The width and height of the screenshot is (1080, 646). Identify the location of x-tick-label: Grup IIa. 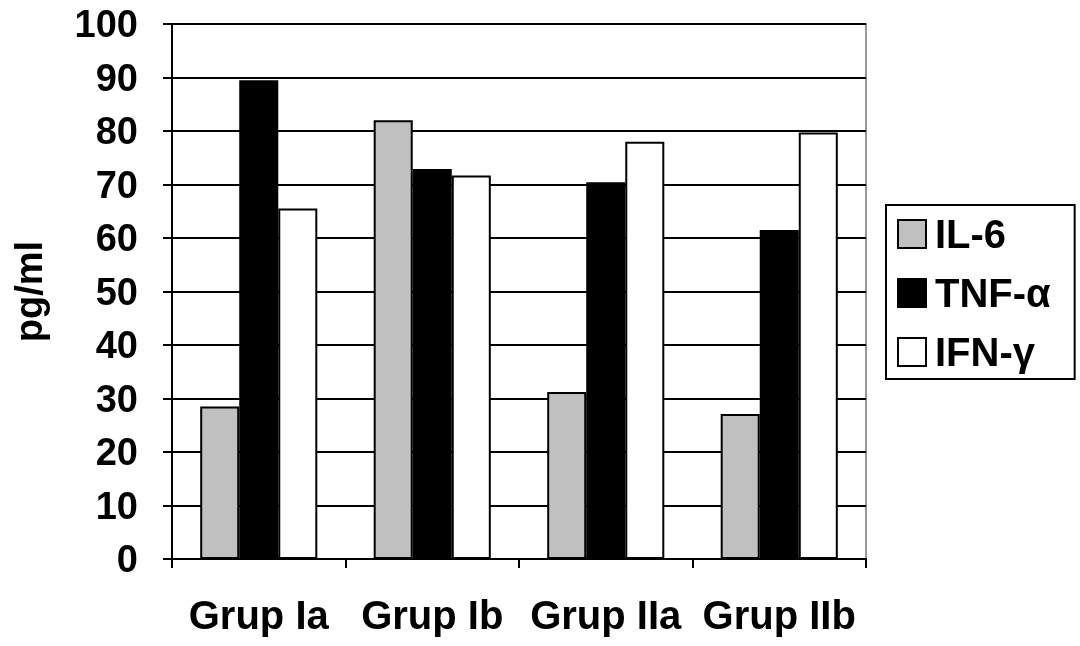
(606, 615).